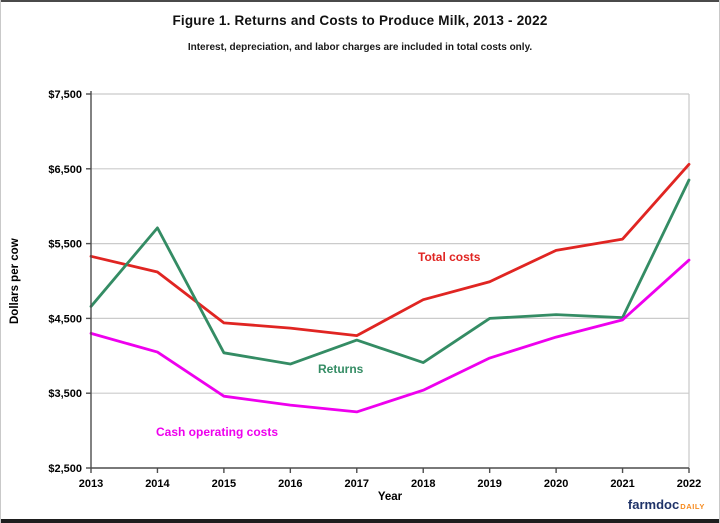  Describe the element at coordinates (157, 484) in the screenshot. I see `svg-text: 2014` at that location.